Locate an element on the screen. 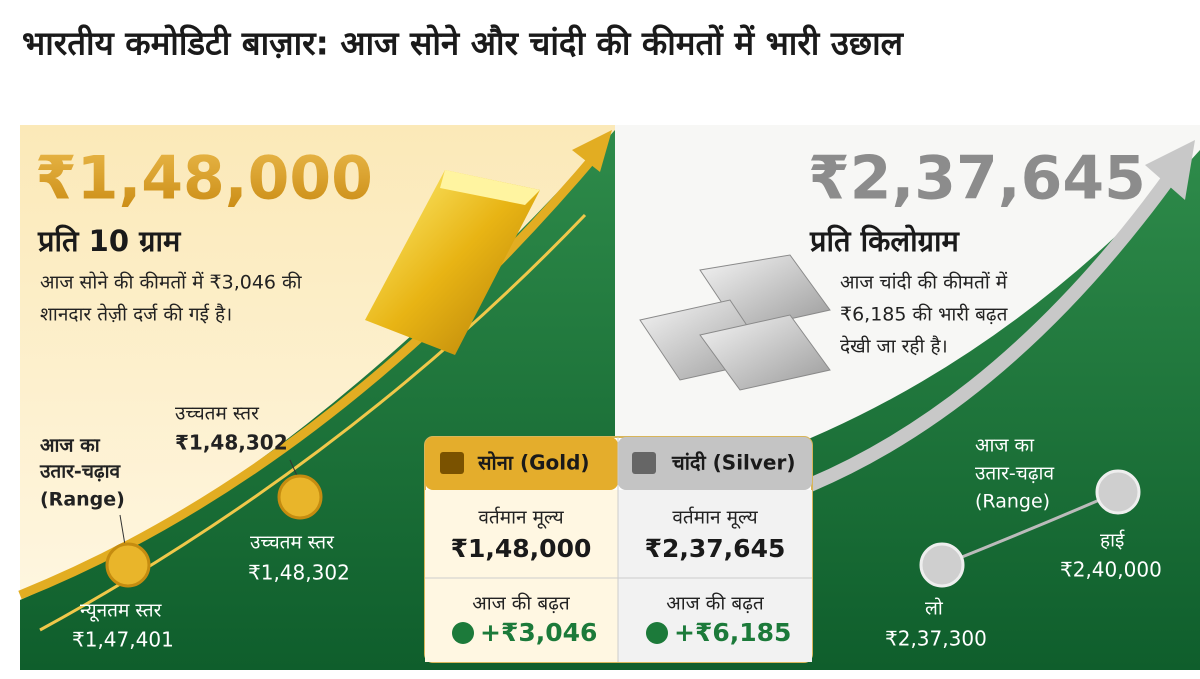 The image size is (1200, 679). silver-range-line is located at coordinates (1030, 528).